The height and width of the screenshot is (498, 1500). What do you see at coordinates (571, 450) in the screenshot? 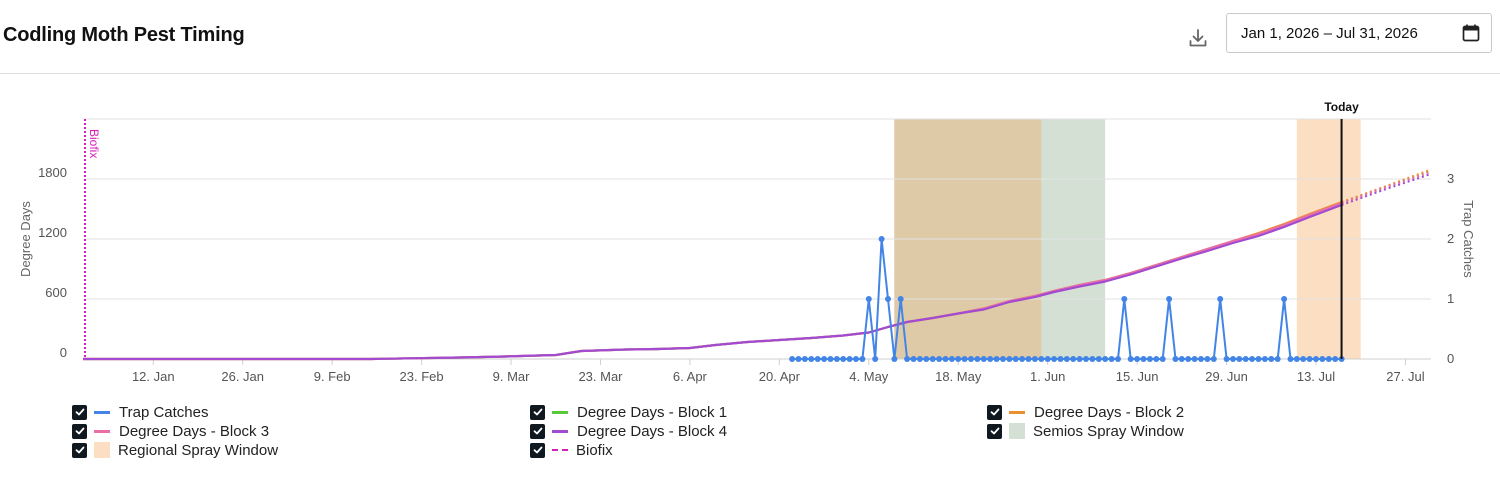
I see `legend-item-biofix: Biofix` at bounding box center [571, 450].